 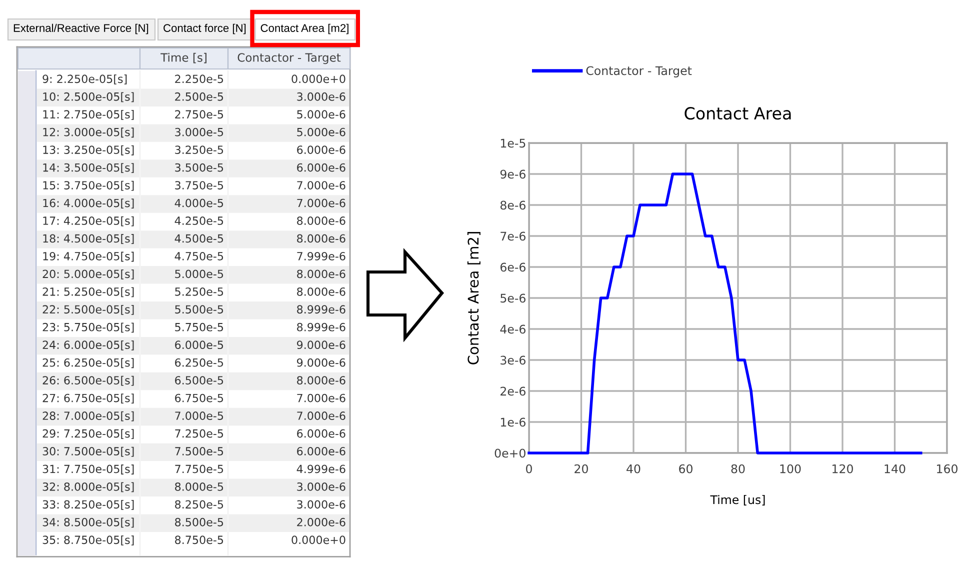 What do you see at coordinates (88, 434) in the screenshot?
I see `category-label: 29: 7.250e-05[s]` at bounding box center [88, 434].